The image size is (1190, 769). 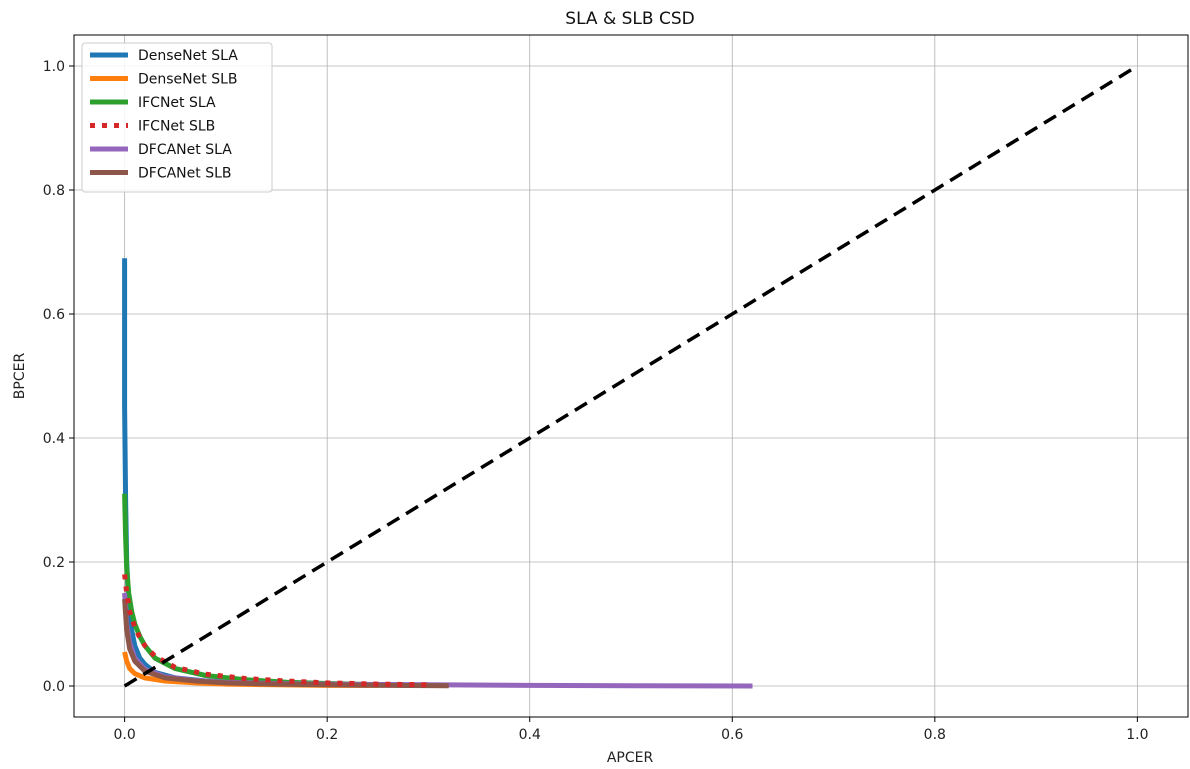 I want to click on x-axis-label: APCER, so click(x=630, y=758).